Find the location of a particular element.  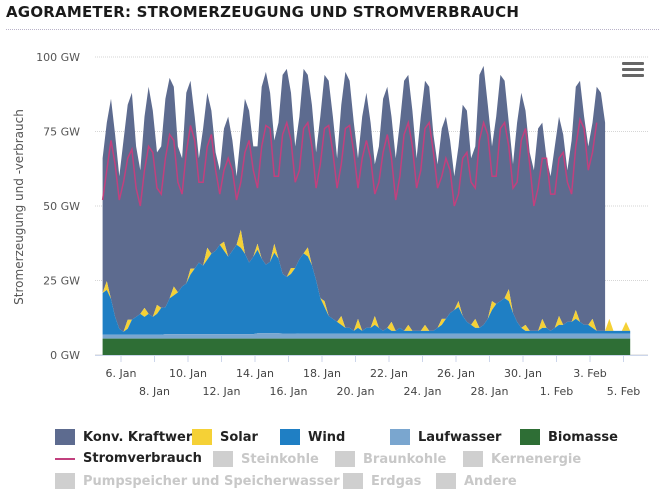

area-biomasse is located at coordinates (366, 346).